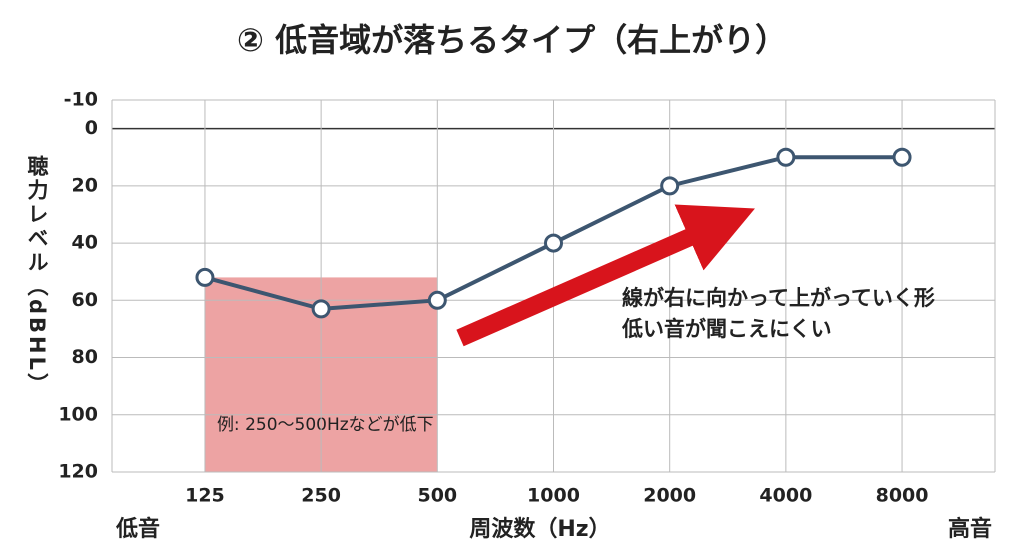  What do you see at coordinates (512, 40) in the screenshot?
I see `chart-title: ② 低音域が落ちるタイプ（右上がり）` at bounding box center [512, 40].